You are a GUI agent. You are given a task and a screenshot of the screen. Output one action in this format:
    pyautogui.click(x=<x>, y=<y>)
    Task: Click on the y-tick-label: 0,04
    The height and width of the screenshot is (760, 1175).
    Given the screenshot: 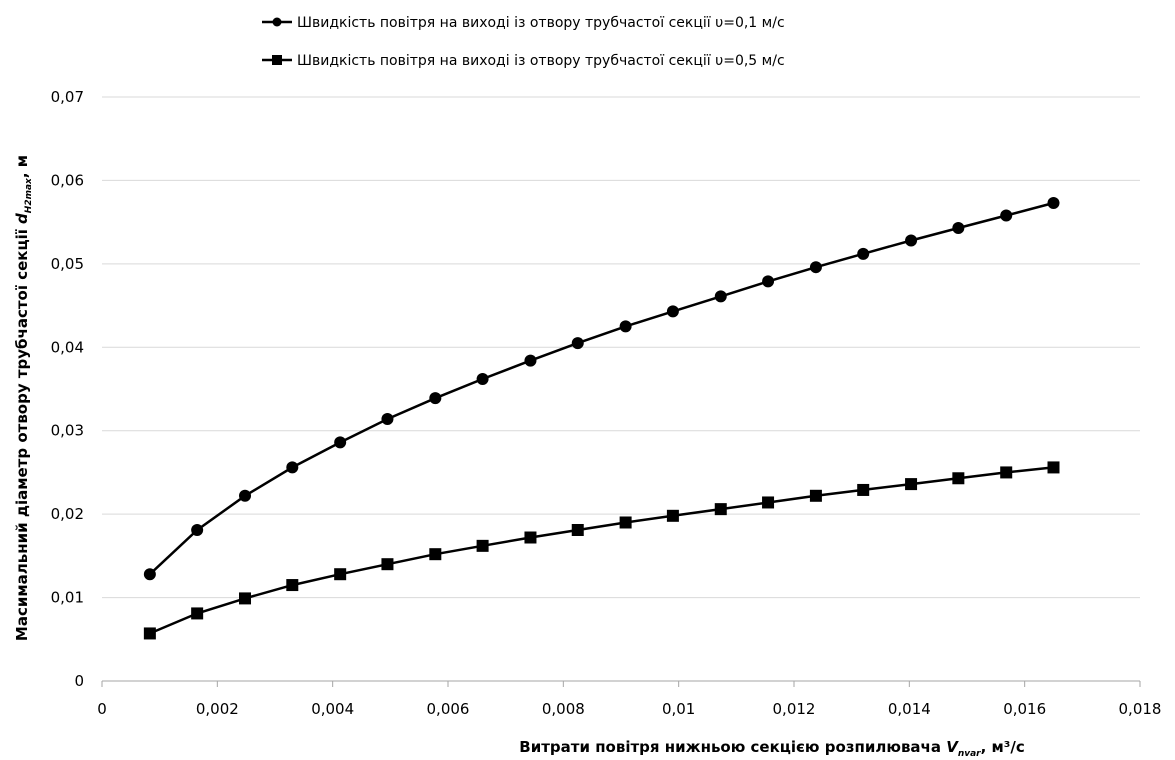 What is the action you would take?
    pyautogui.click(x=67, y=347)
    